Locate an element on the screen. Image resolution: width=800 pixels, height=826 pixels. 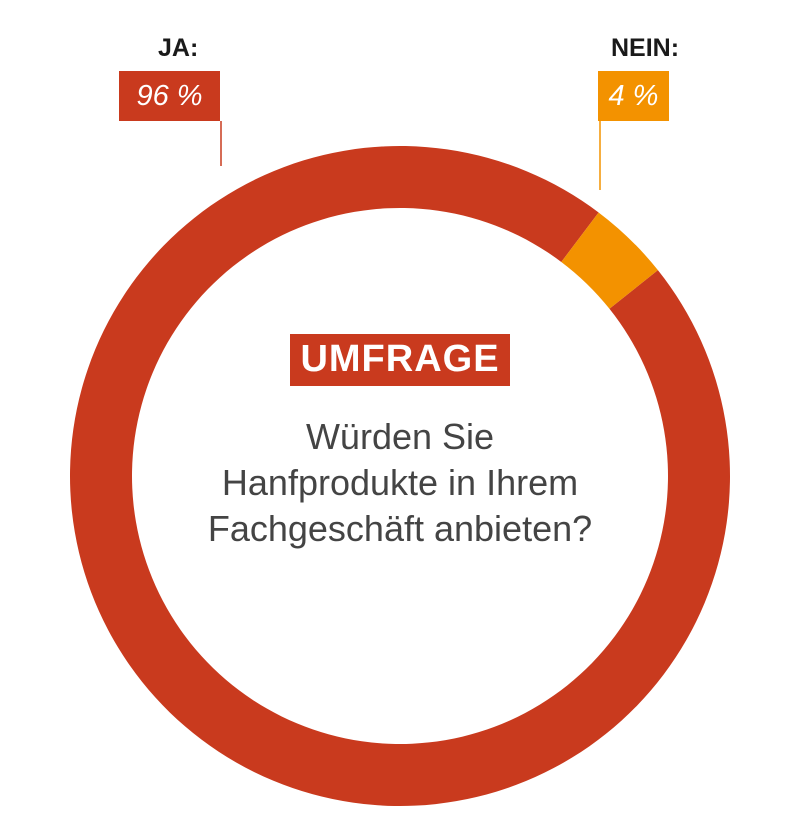
question-line-1: Würden Sie is located at coordinates (400, 436).